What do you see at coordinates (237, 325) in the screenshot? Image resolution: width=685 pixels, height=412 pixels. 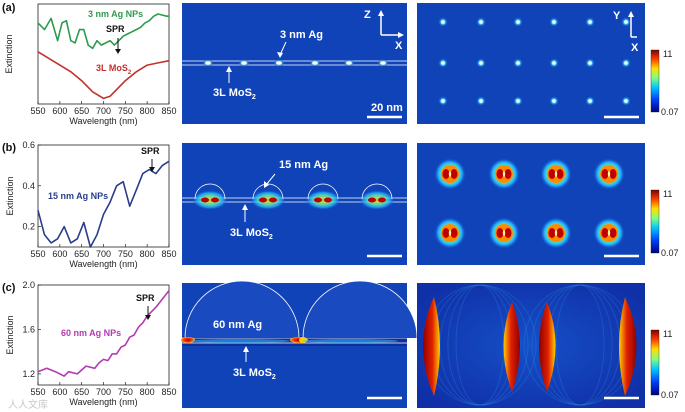 I see `particle-label-c: 60 nm Ag` at bounding box center [237, 325].